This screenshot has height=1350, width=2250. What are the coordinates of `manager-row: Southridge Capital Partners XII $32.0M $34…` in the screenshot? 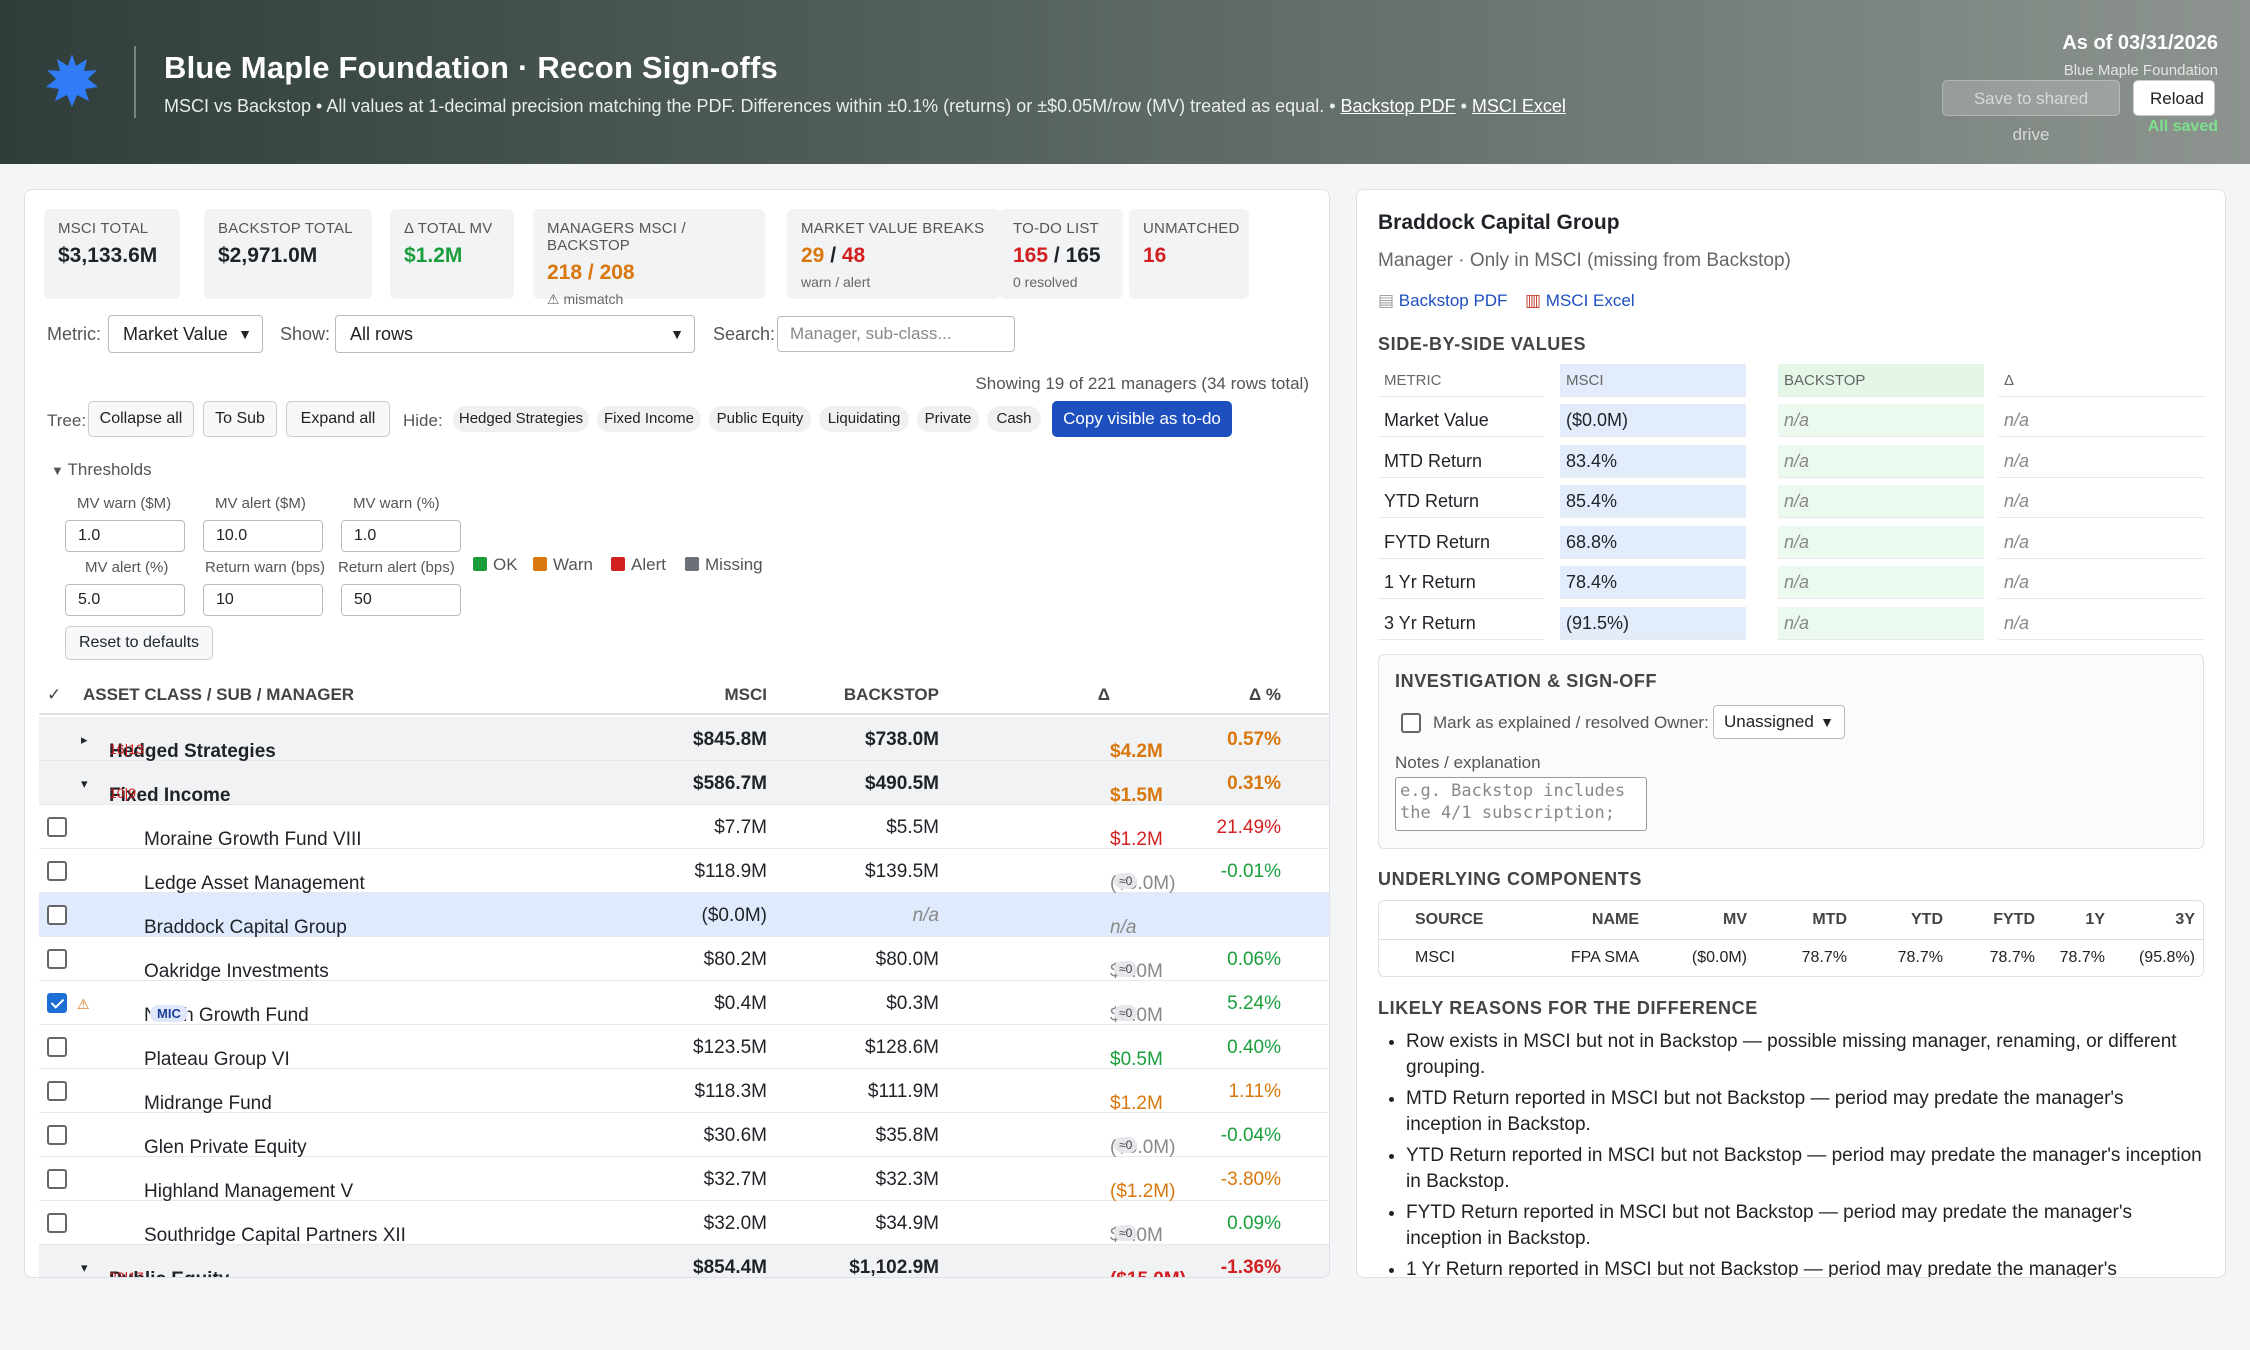 It's located at (684, 1223).